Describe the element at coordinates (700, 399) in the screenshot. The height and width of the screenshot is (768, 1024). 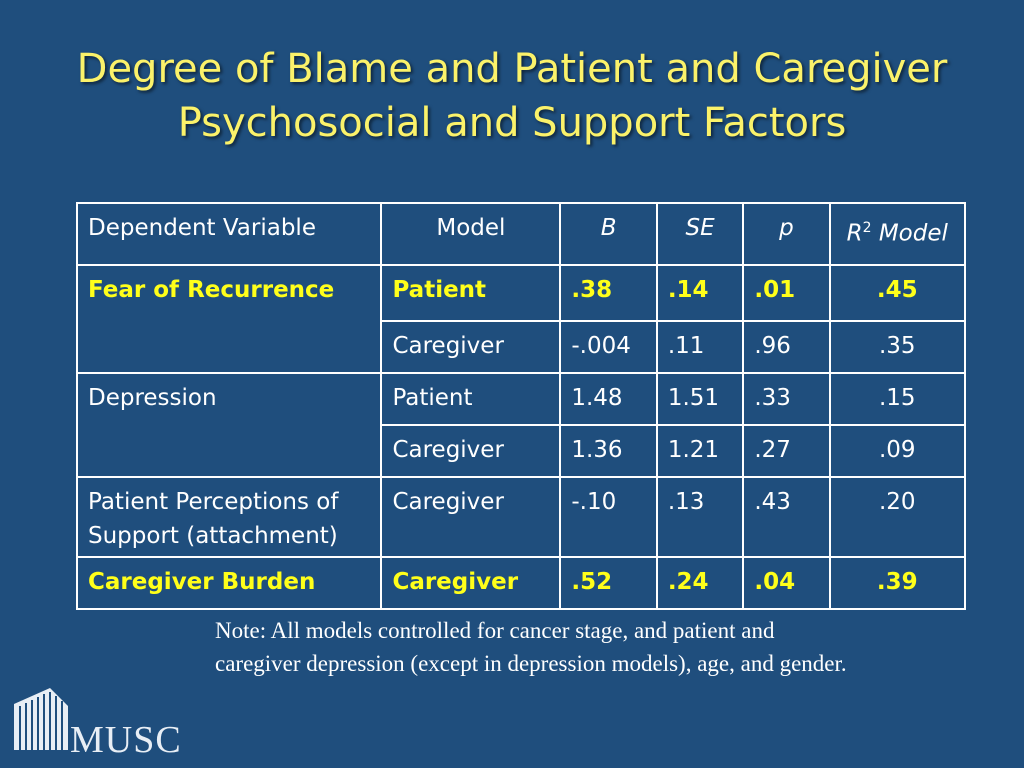
I see `cell-se: 1.51` at that location.